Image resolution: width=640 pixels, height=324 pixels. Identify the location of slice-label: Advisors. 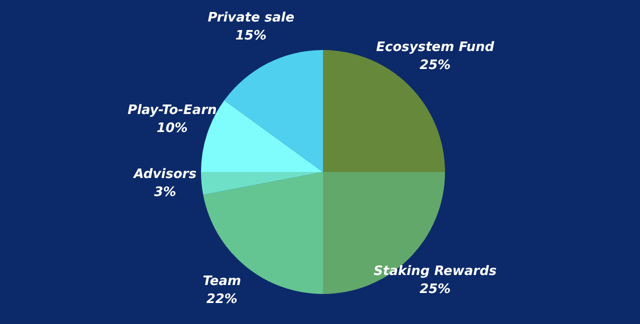
(164, 174).